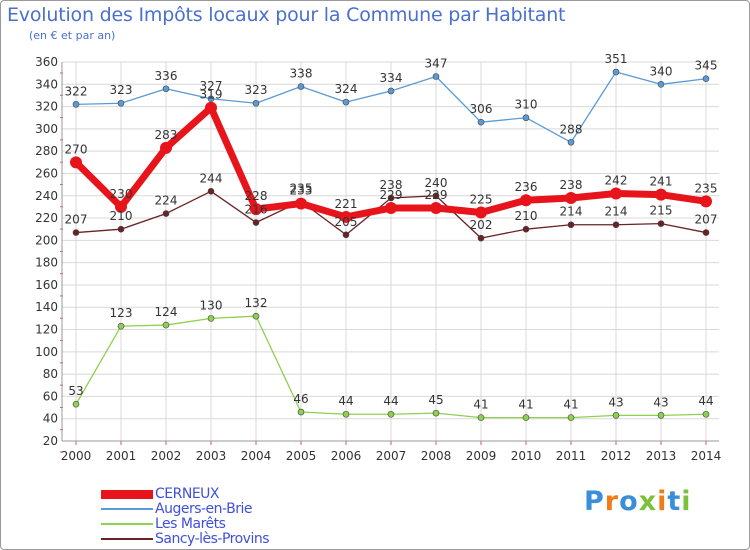  I want to click on legend-item-sancy-l-s-provins: Sancy-lès-Provins, so click(231, 539).